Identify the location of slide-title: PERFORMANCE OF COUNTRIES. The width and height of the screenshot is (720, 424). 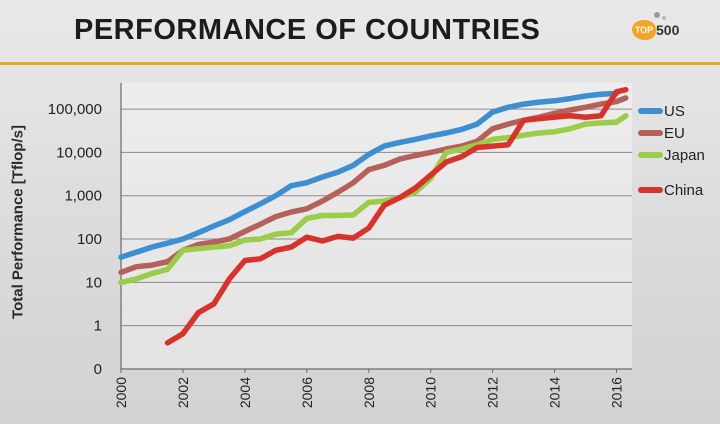
(307, 30).